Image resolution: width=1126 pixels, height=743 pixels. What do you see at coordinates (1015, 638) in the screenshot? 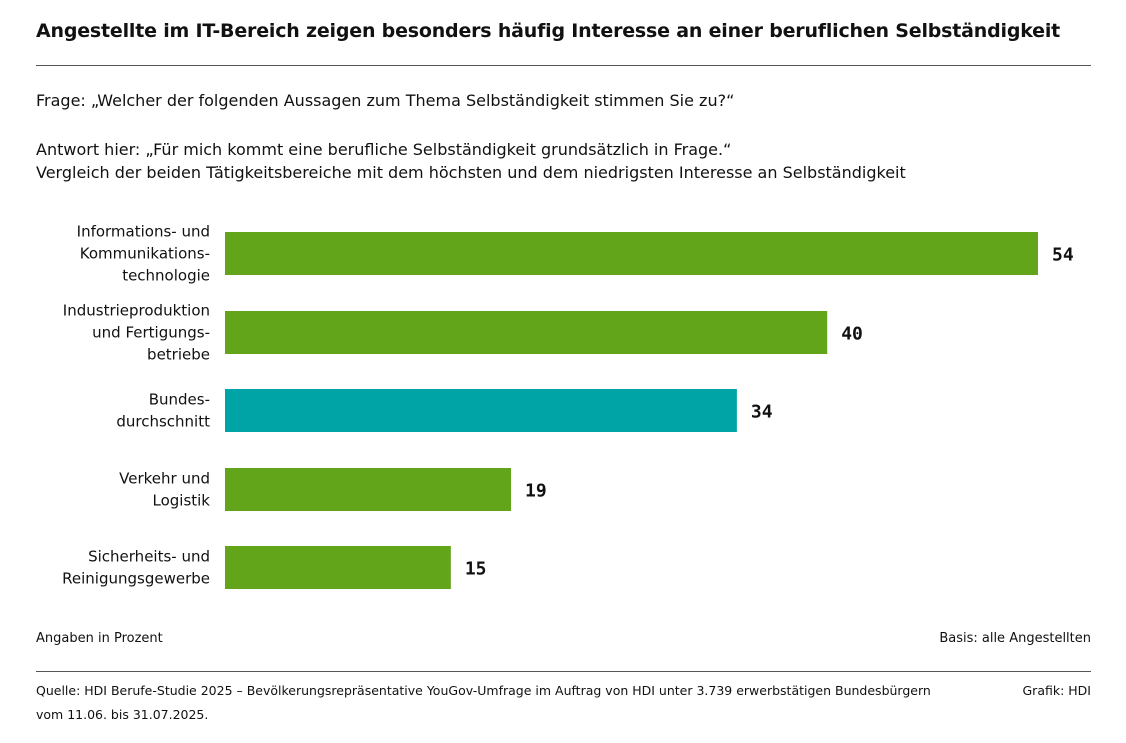
I see `basis-note: Basis: alle Angestellten` at bounding box center [1015, 638].